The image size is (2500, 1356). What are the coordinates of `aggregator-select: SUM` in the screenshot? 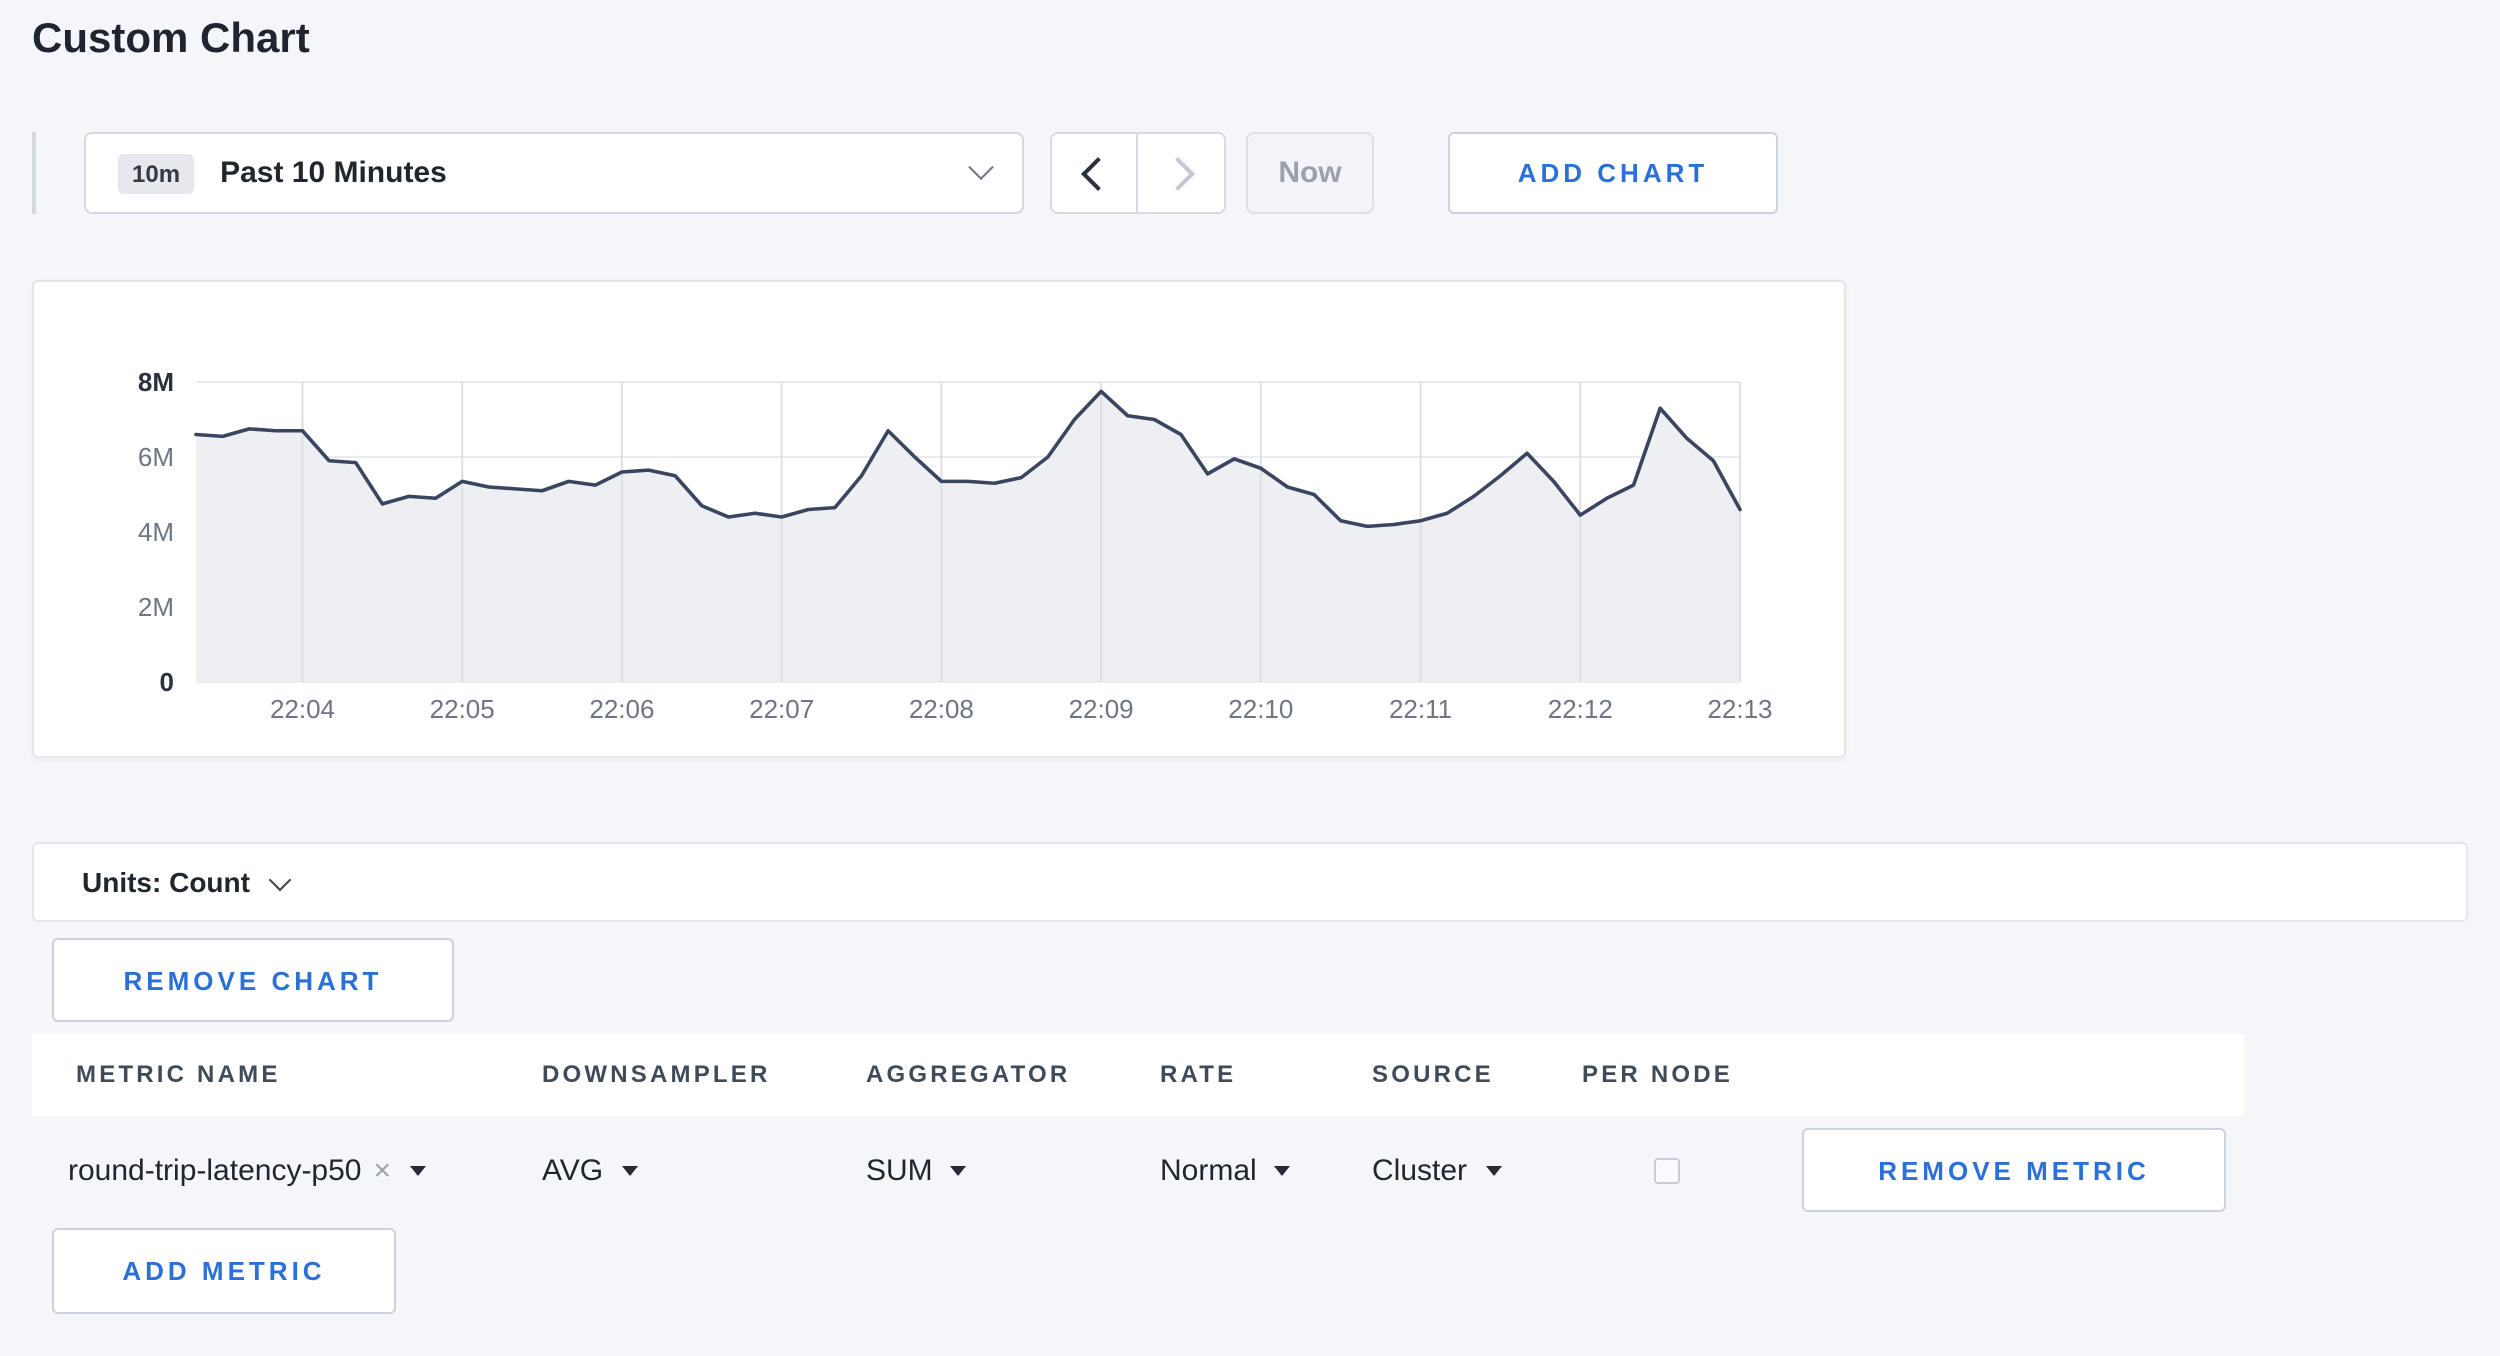 It's located at (916, 1170).